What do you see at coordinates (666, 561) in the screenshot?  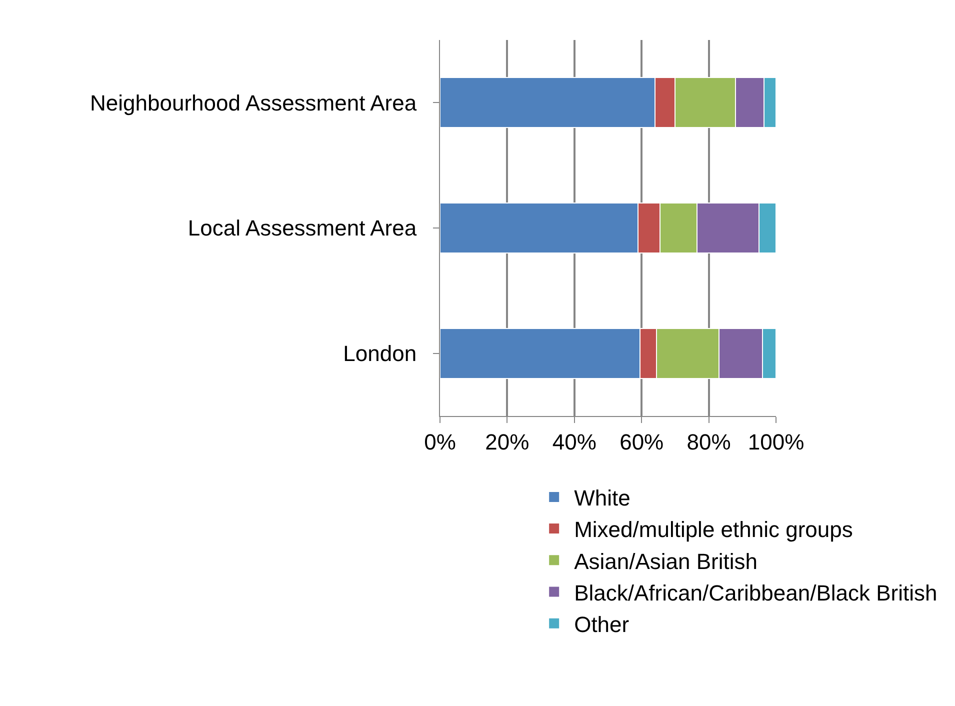 I see `legend-label: Asian/Asian British` at bounding box center [666, 561].